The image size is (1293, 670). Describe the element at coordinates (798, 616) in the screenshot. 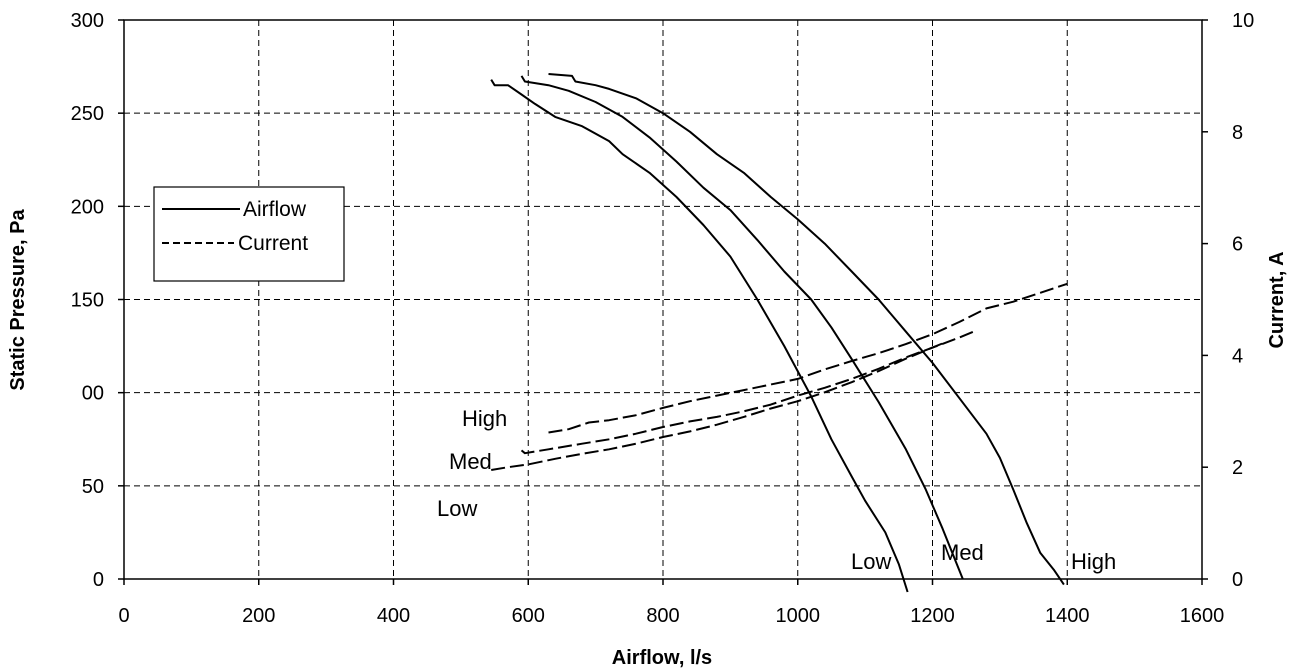

I see `x-tick-label: 1000` at that location.